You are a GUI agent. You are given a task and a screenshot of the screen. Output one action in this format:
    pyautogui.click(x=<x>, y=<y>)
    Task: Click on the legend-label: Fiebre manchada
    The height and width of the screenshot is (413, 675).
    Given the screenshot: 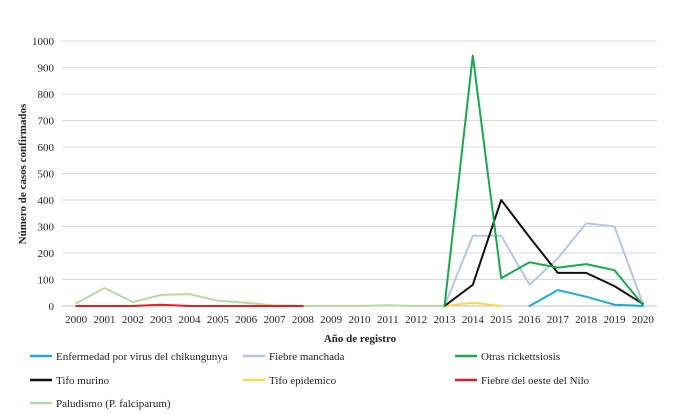 What is the action you would take?
    pyautogui.click(x=307, y=357)
    